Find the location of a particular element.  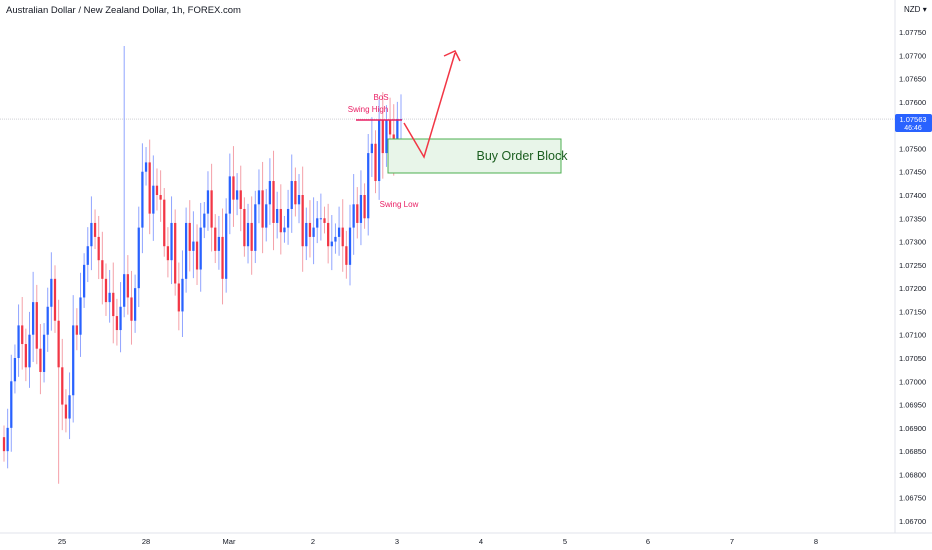

currency-label: NZD ▾ is located at coordinates (915, 9).